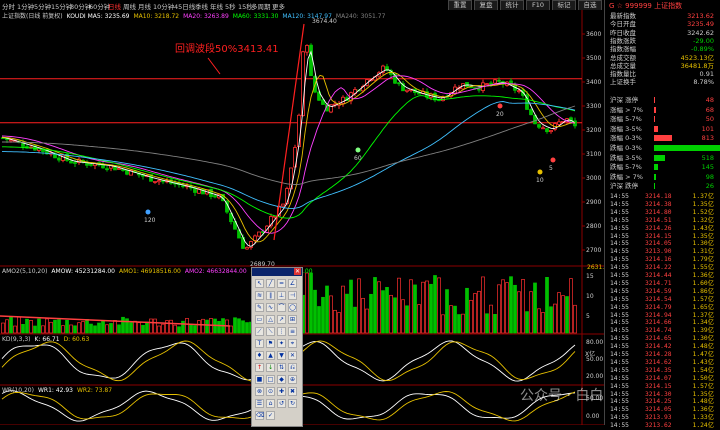 This screenshot has width=720, height=430. What do you see at coordinates (646, 6) in the screenshot?
I see `index-header: G ☆ 999999 上证指数` at bounding box center [646, 6].